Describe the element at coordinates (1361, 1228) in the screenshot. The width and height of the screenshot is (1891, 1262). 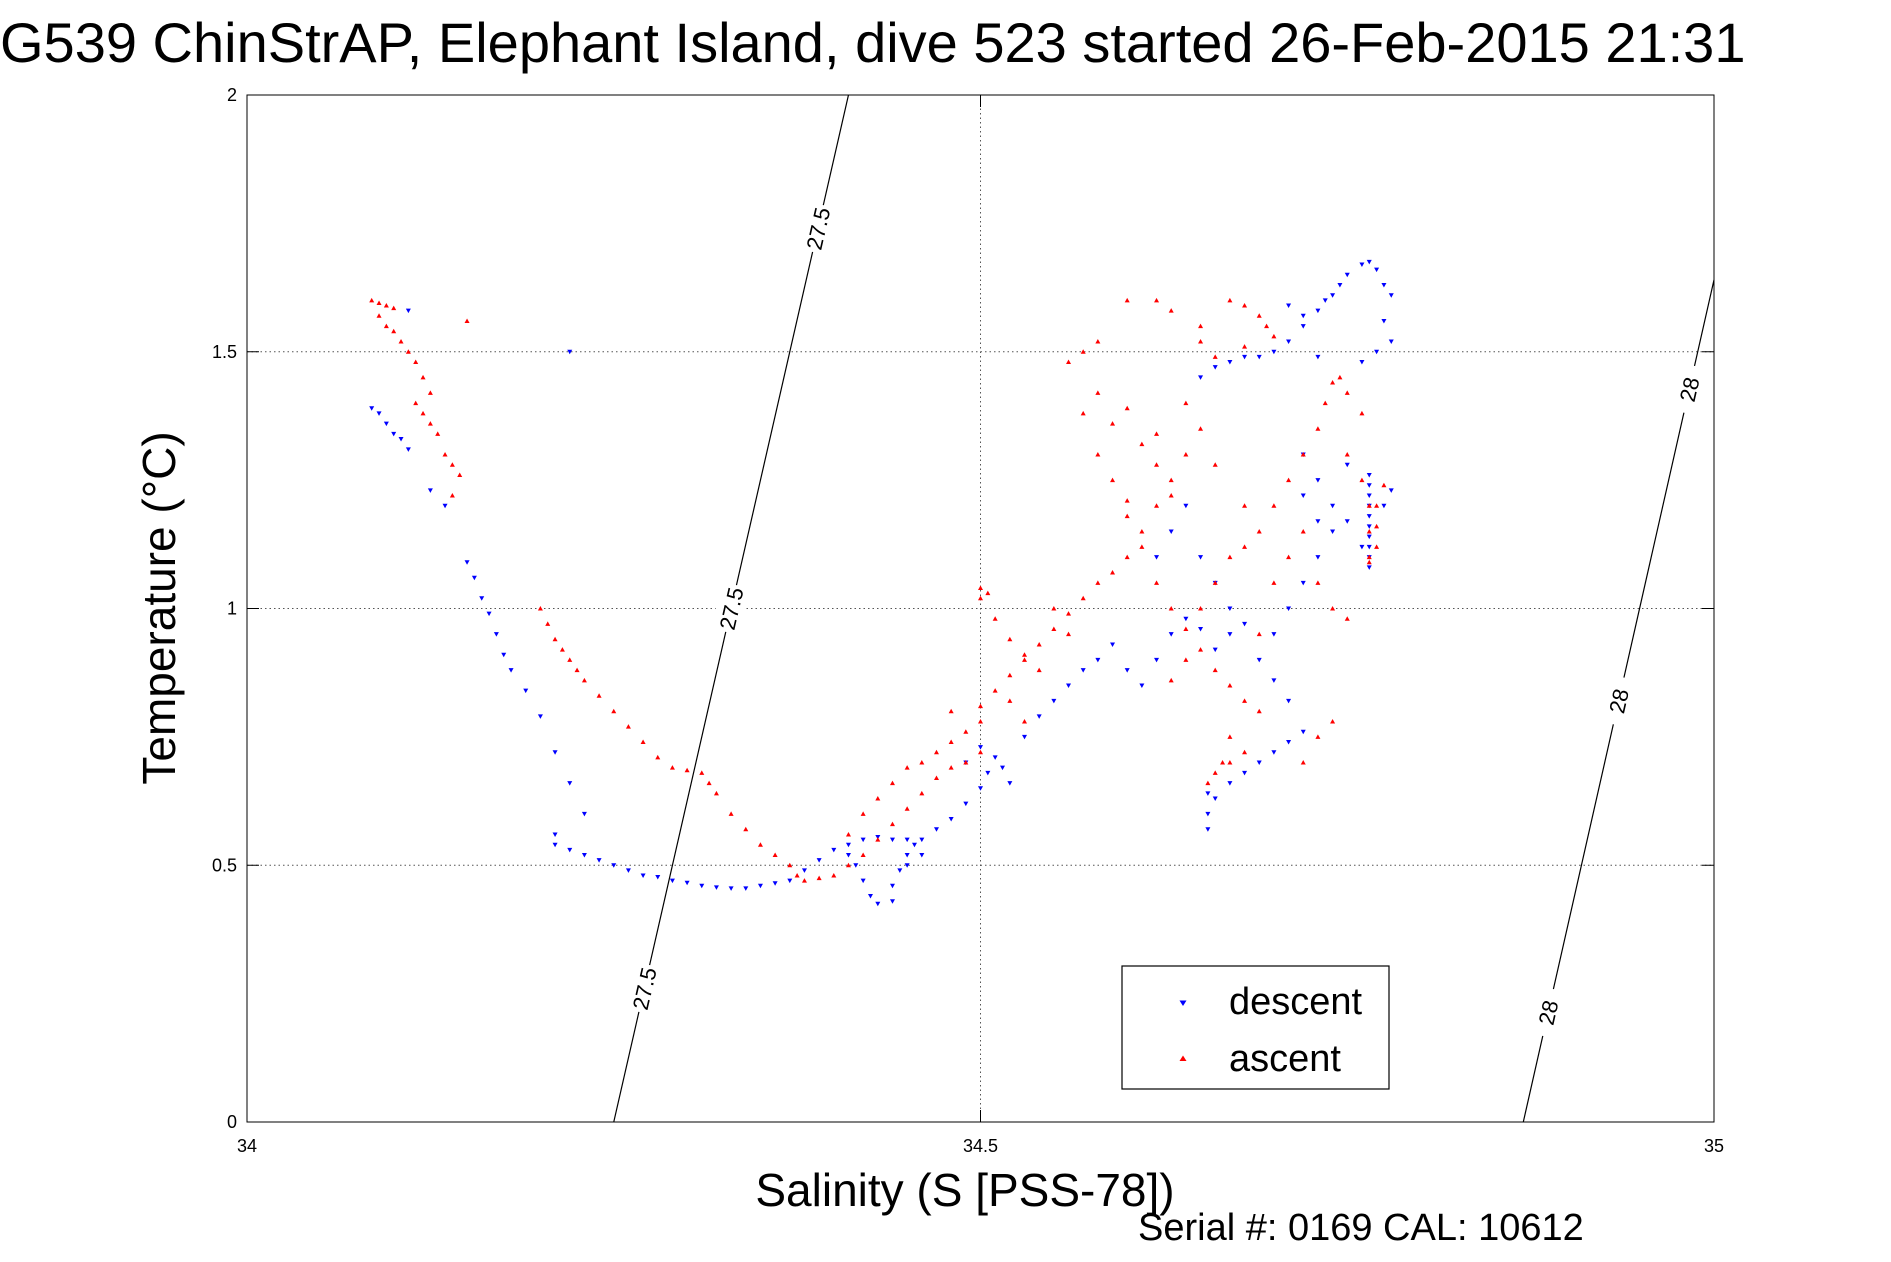
I see `serial-calibration-text: Serial #: 0169 CAL: 10612` at that location.